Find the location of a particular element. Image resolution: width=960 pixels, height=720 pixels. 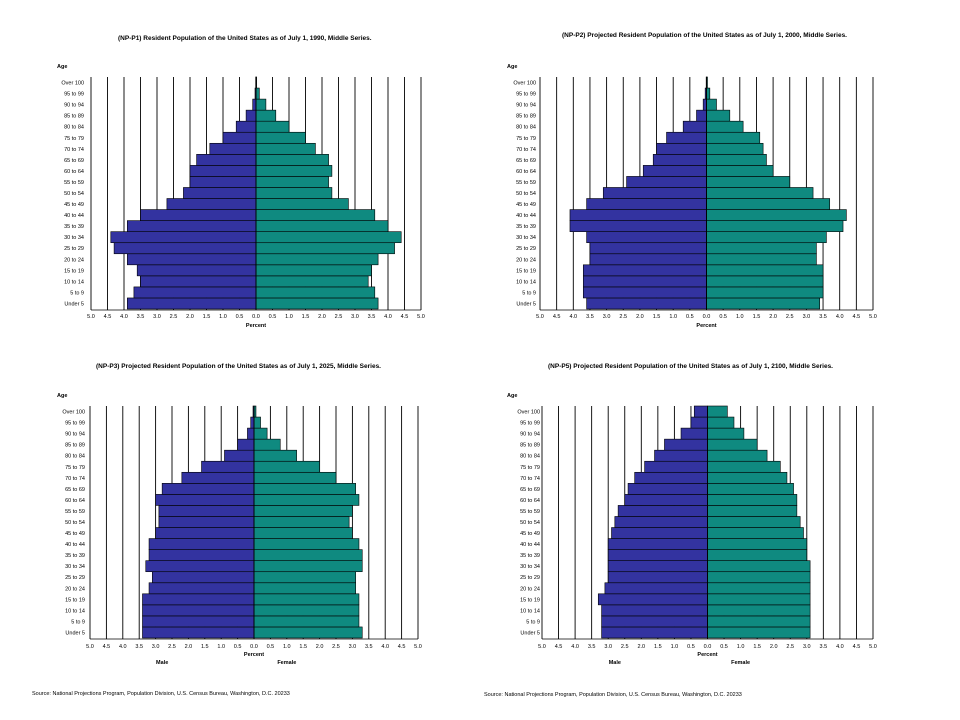

age-group-label: 50 to 54 is located at coordinates (526, 194).